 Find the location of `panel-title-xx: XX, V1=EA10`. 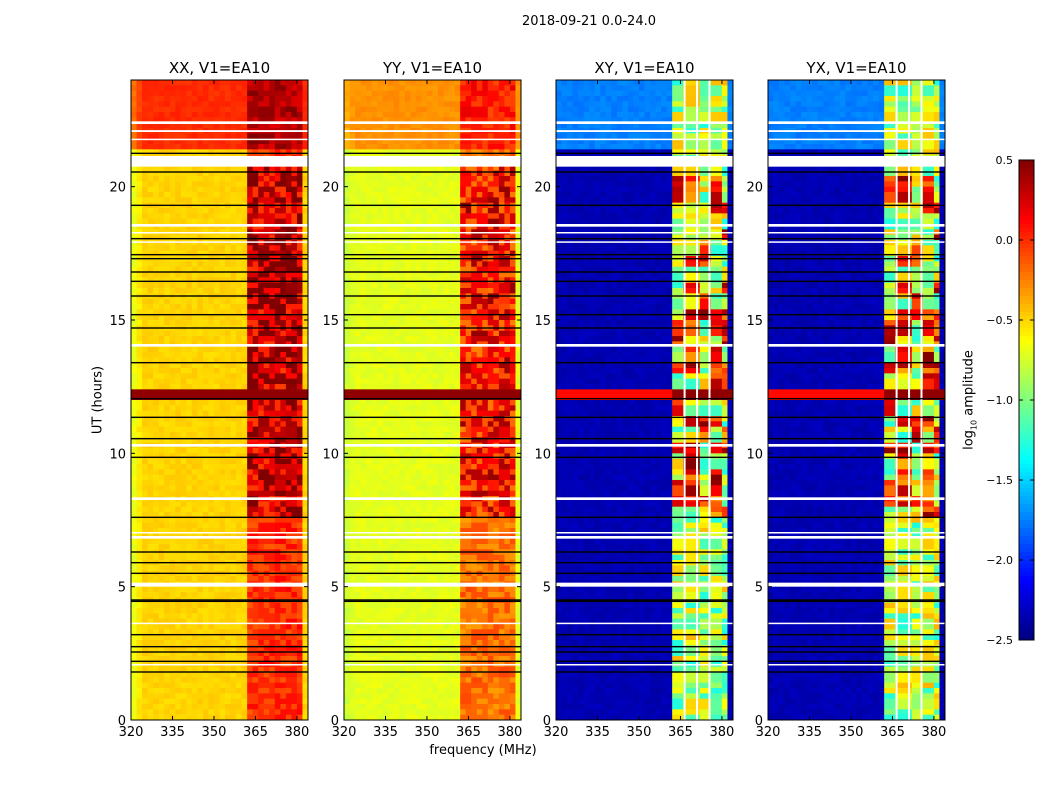

panel-title-xx: XX, V1=EA10 is located at coordinates (219, 68).